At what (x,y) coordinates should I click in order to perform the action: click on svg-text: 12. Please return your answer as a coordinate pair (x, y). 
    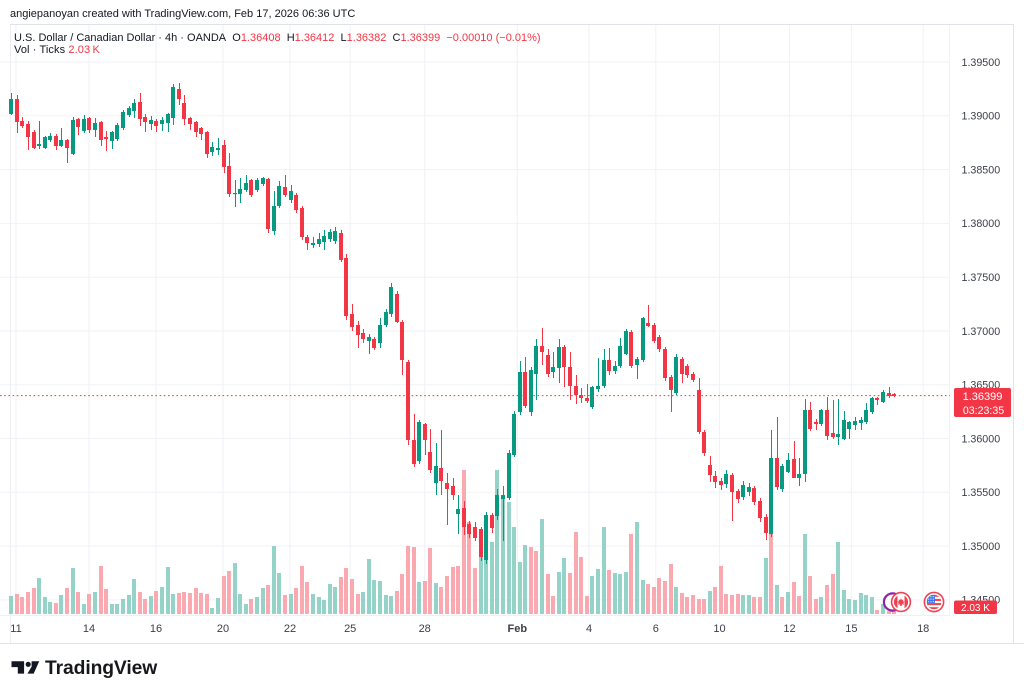
    Looking at the image, I should click on (789, 629).